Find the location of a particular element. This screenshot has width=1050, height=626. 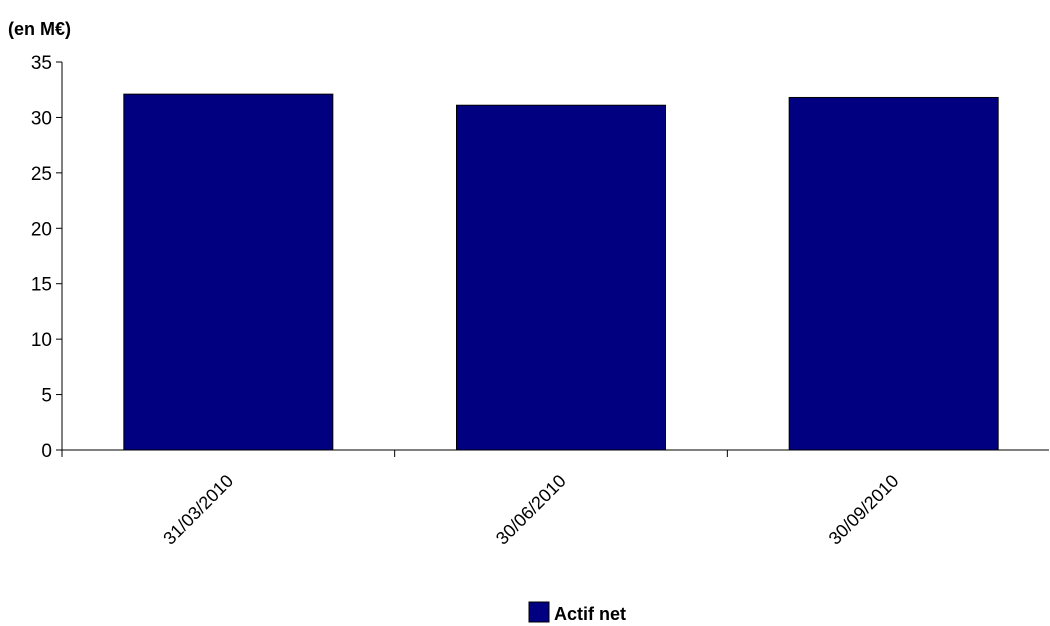

legend-swatch-actif-net is located at coordinates (539, 612).